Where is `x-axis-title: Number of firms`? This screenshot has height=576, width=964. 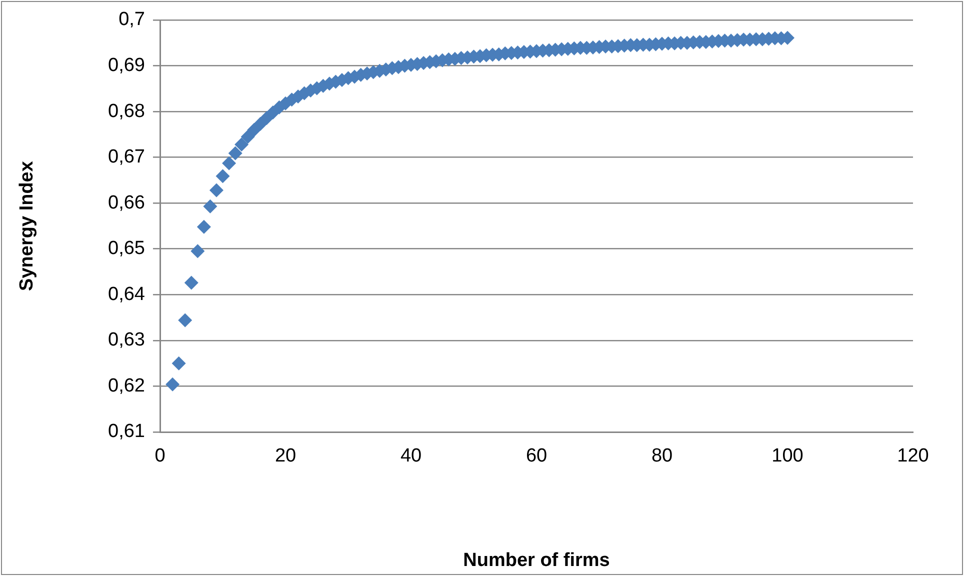
x-axis-title: Number of firms is located at coordinates (536, 560).